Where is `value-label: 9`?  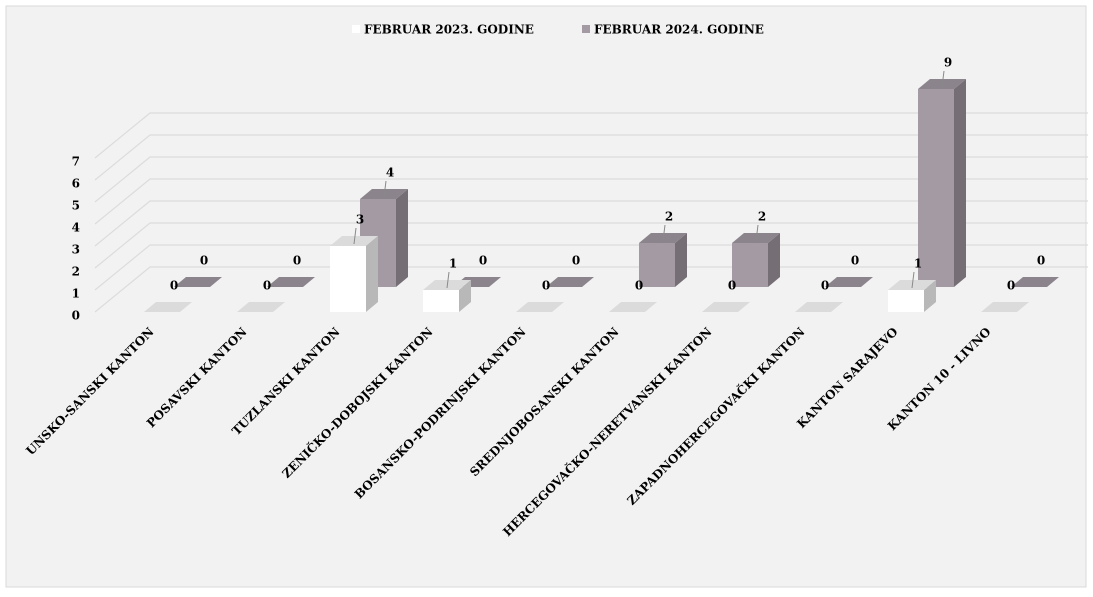
value-label: 9 is located at coordinates (948, 63).